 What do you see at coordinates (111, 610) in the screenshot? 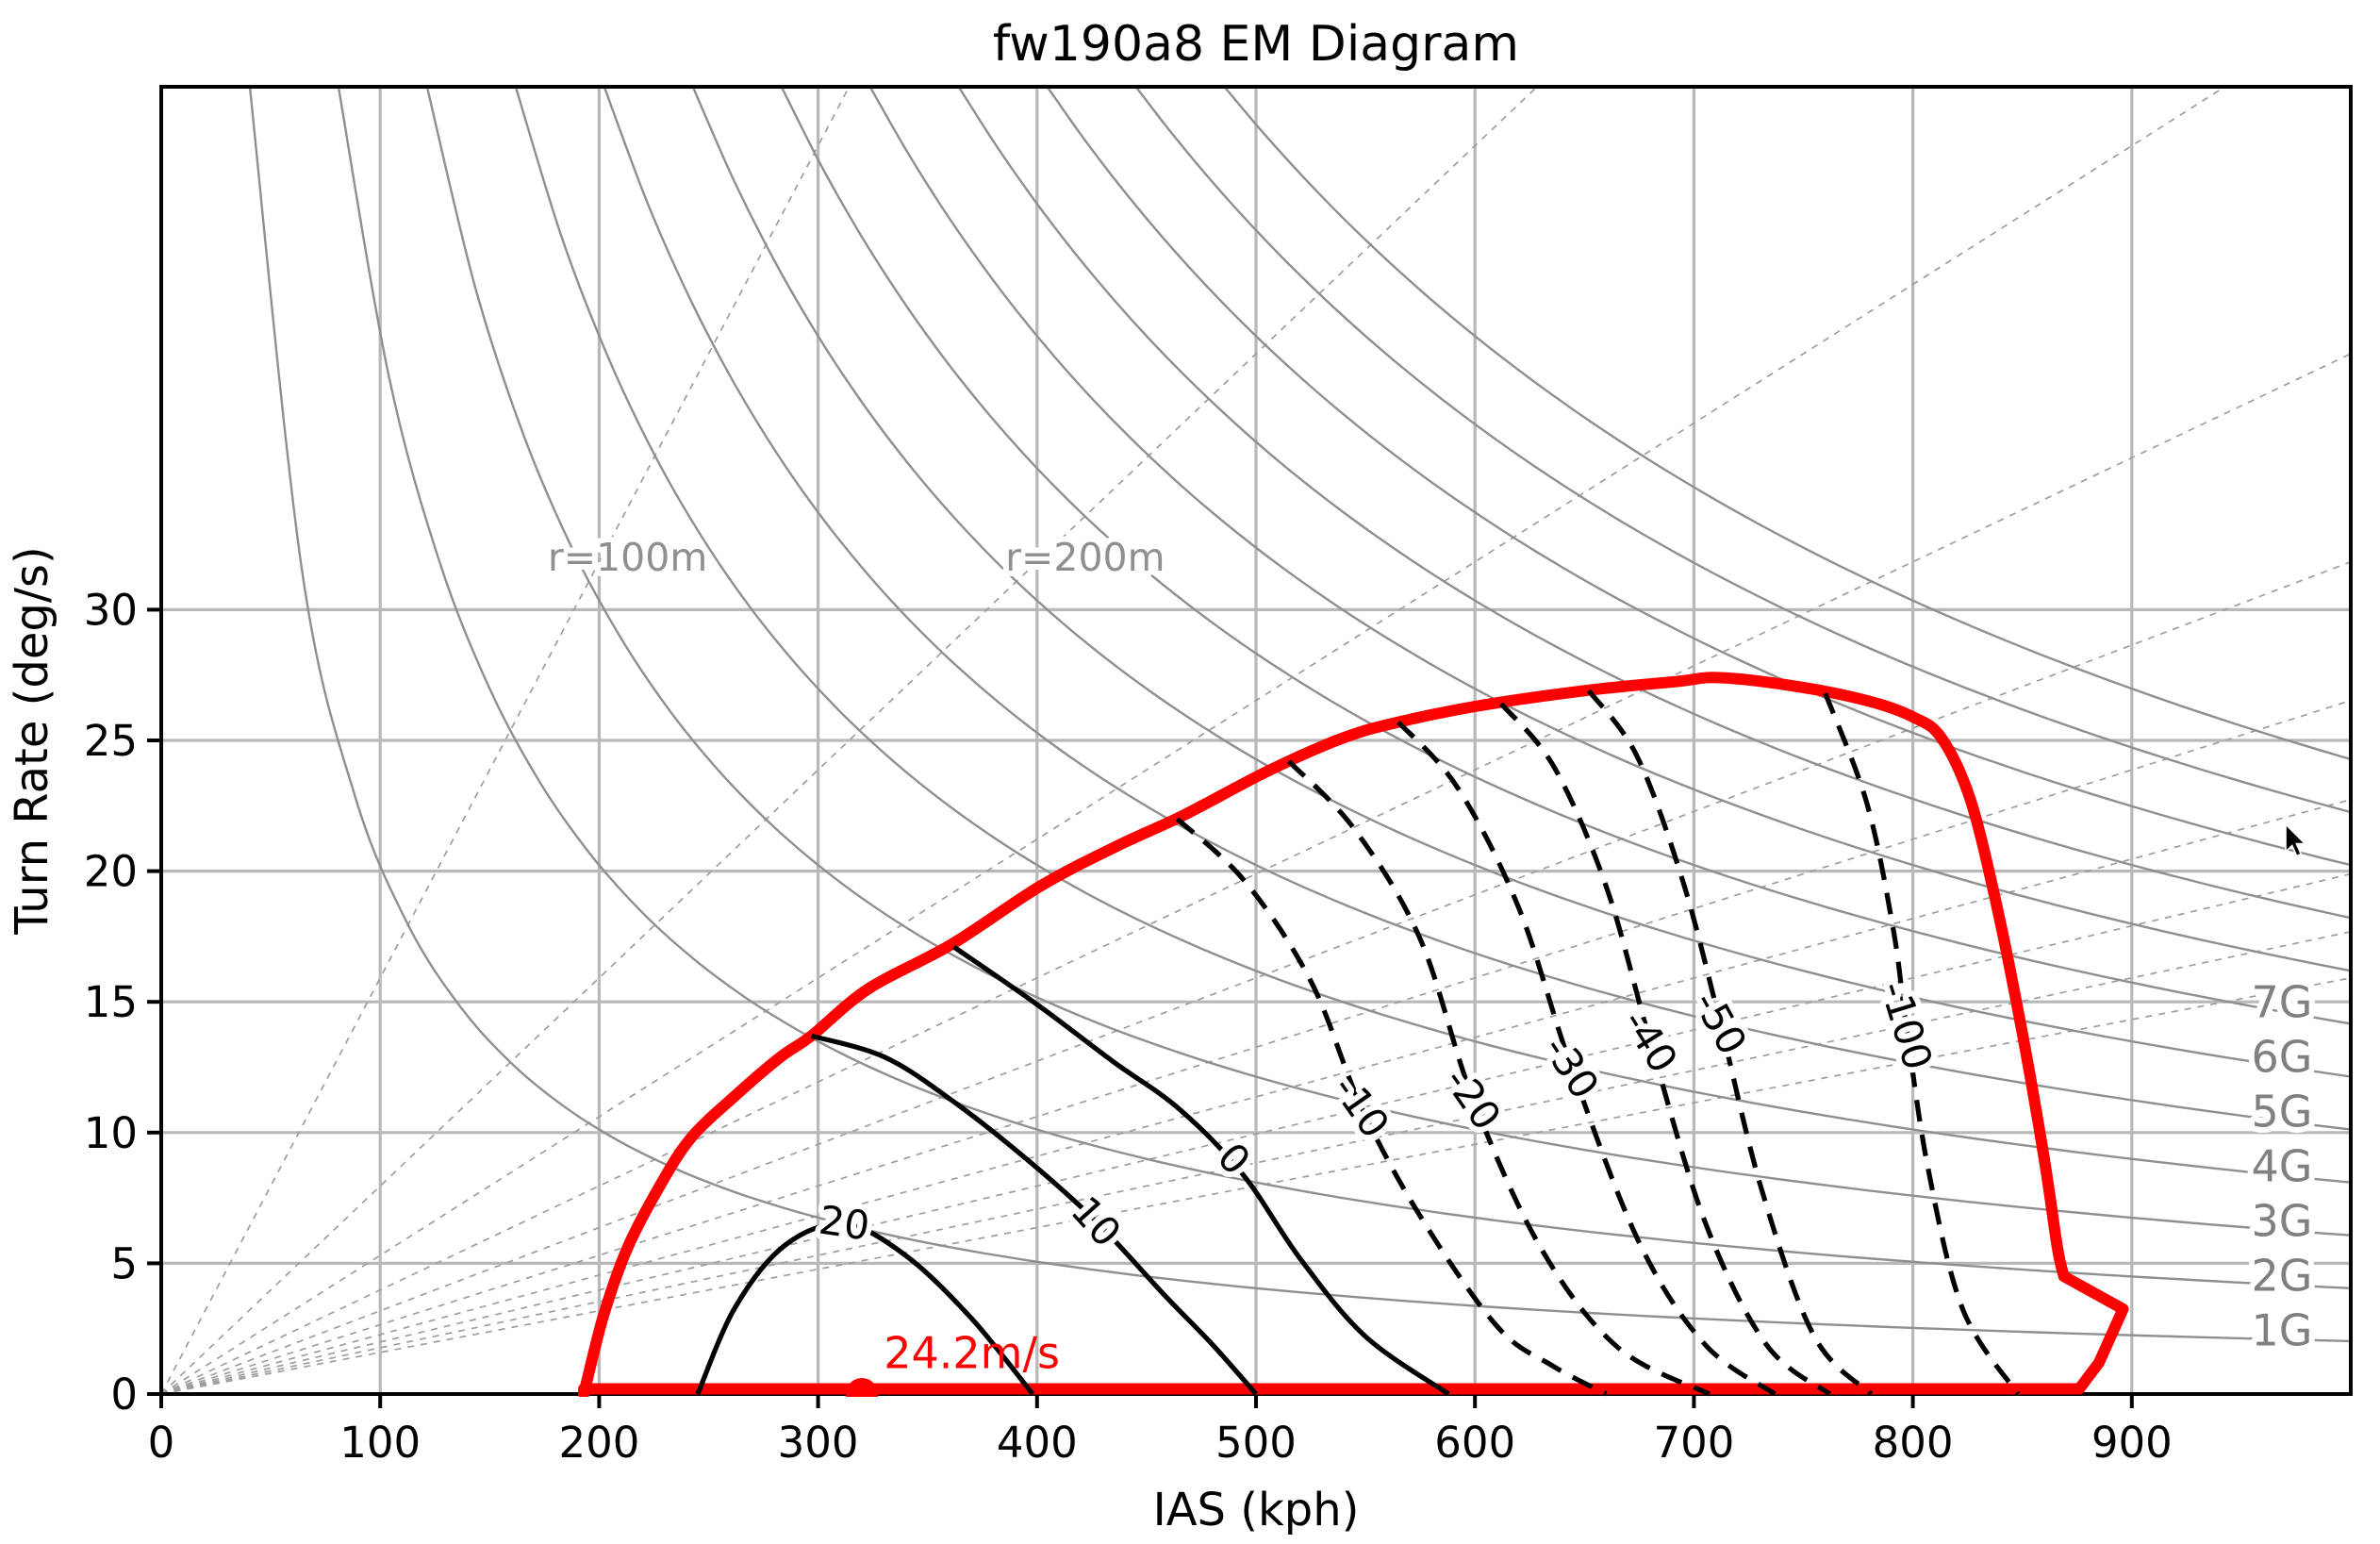
I see `y-tick-label: 30` at bounding box center [111, 610].